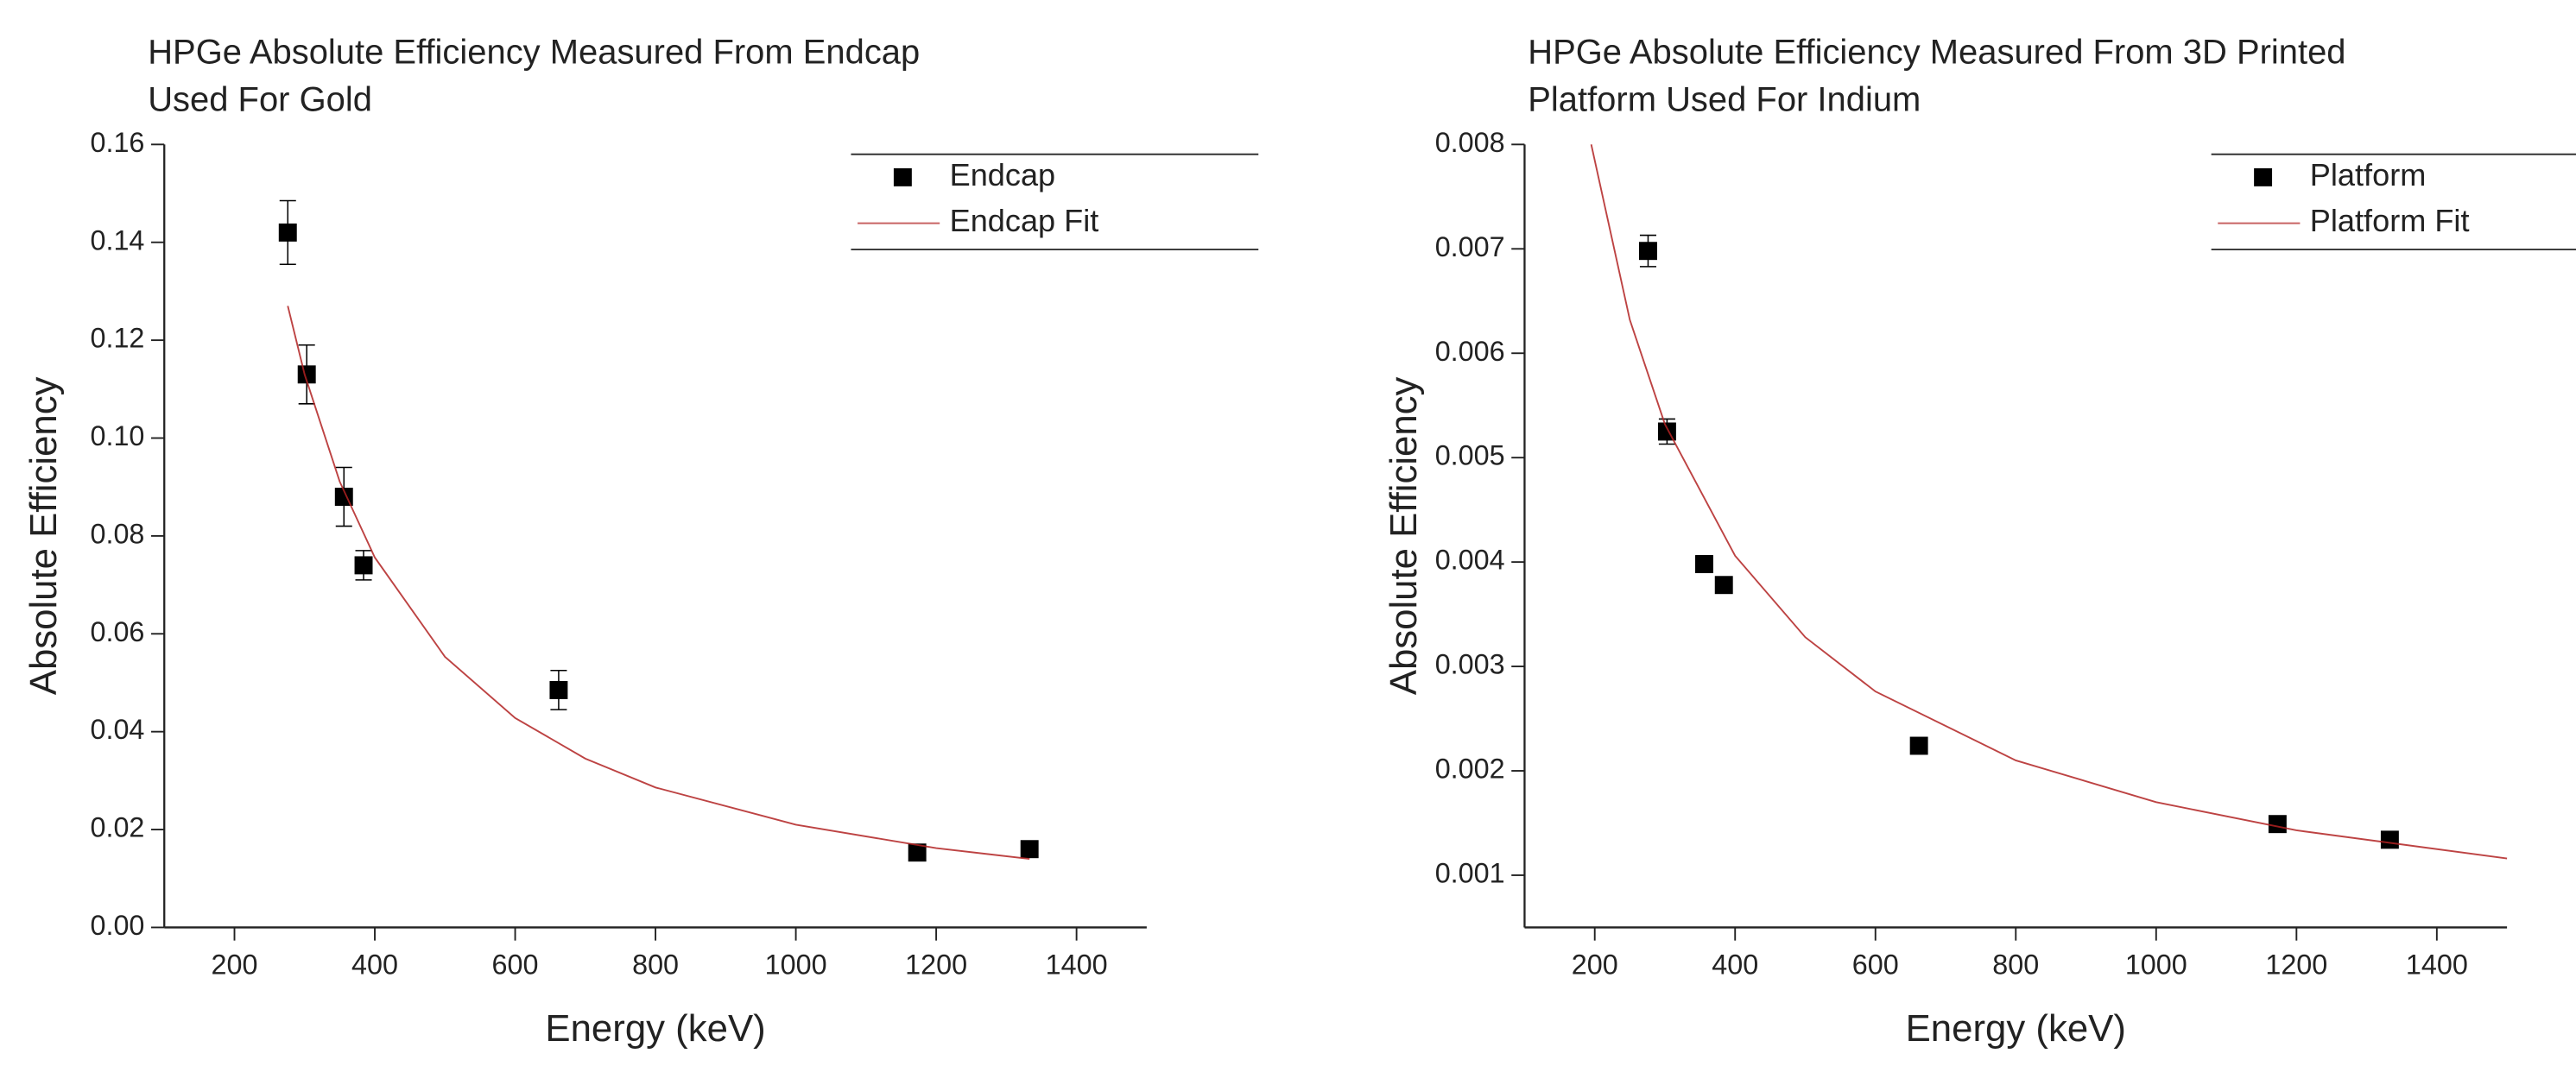 The image size is (2576, 1085). I want to click on legend-label: Endcap Fit, so click(1024, 221).